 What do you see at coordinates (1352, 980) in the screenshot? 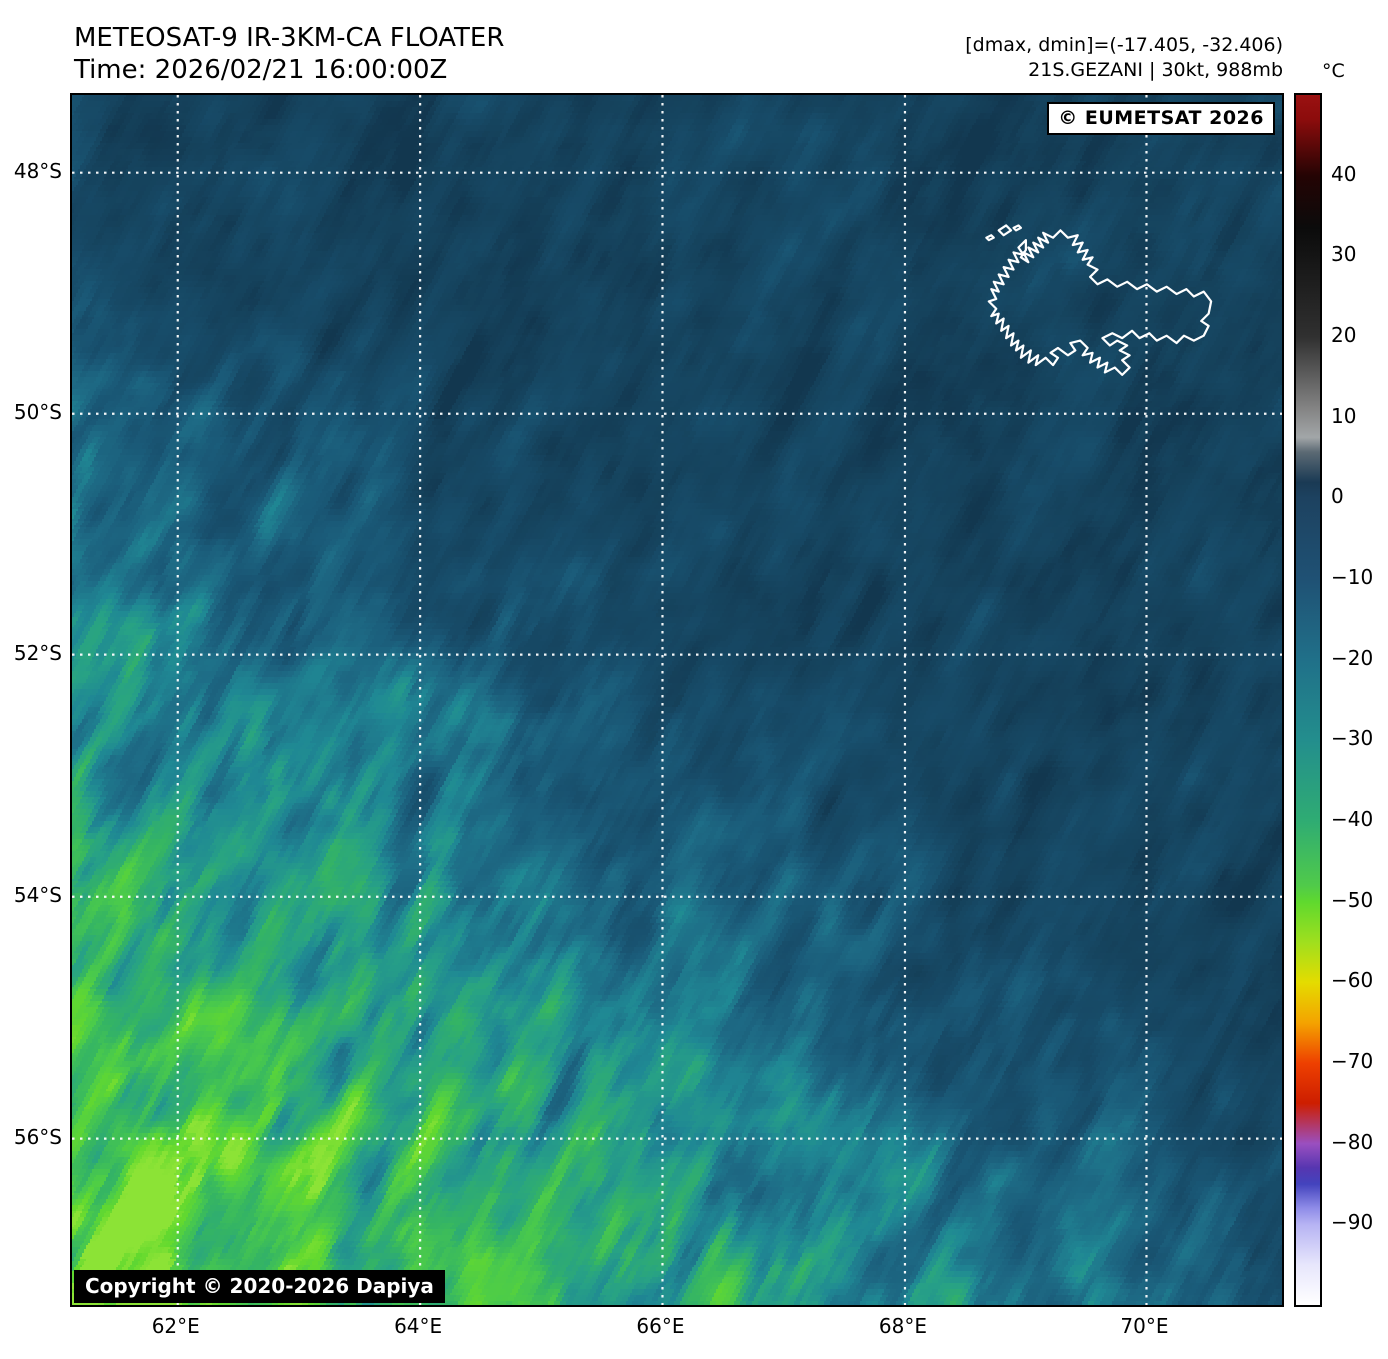
I see `colorbar-tick-label: −60` at bounding box center [1352, 980].